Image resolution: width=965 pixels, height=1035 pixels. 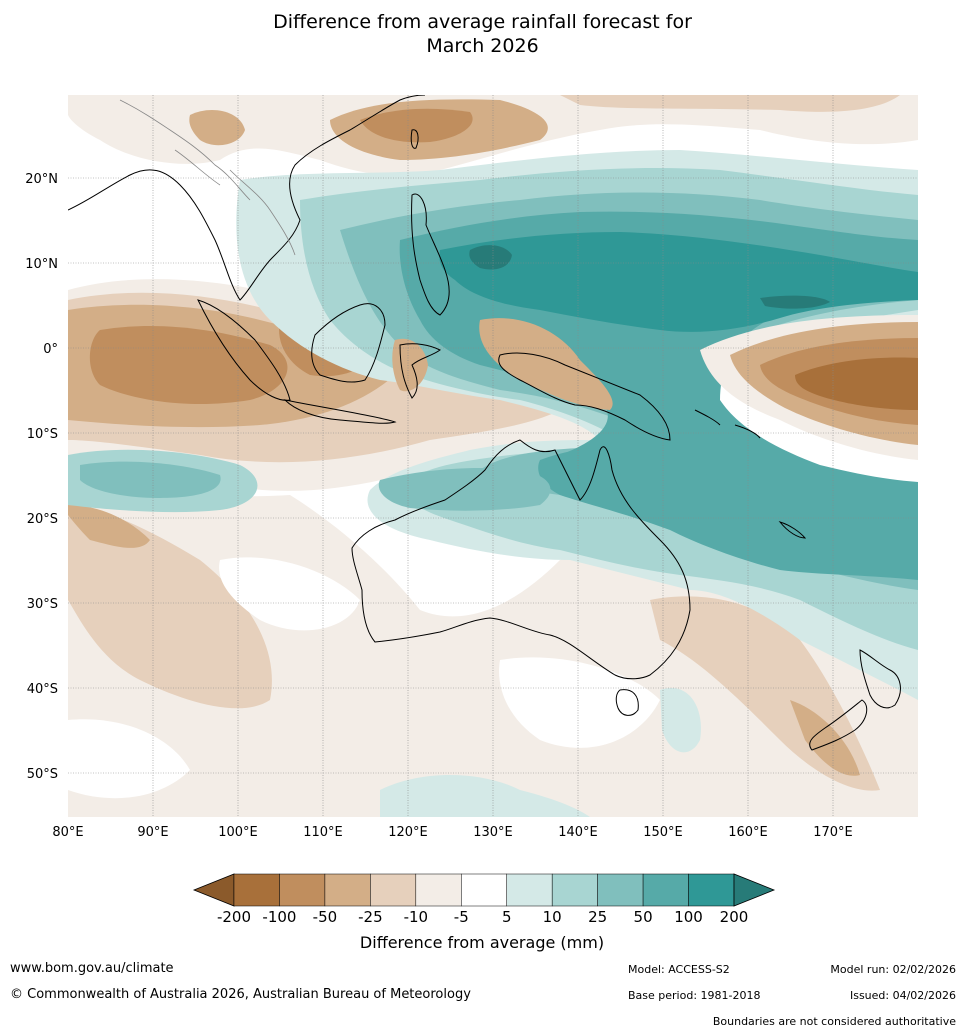 I want to click on wet-tasman-patch, so click(x=680, y=720).